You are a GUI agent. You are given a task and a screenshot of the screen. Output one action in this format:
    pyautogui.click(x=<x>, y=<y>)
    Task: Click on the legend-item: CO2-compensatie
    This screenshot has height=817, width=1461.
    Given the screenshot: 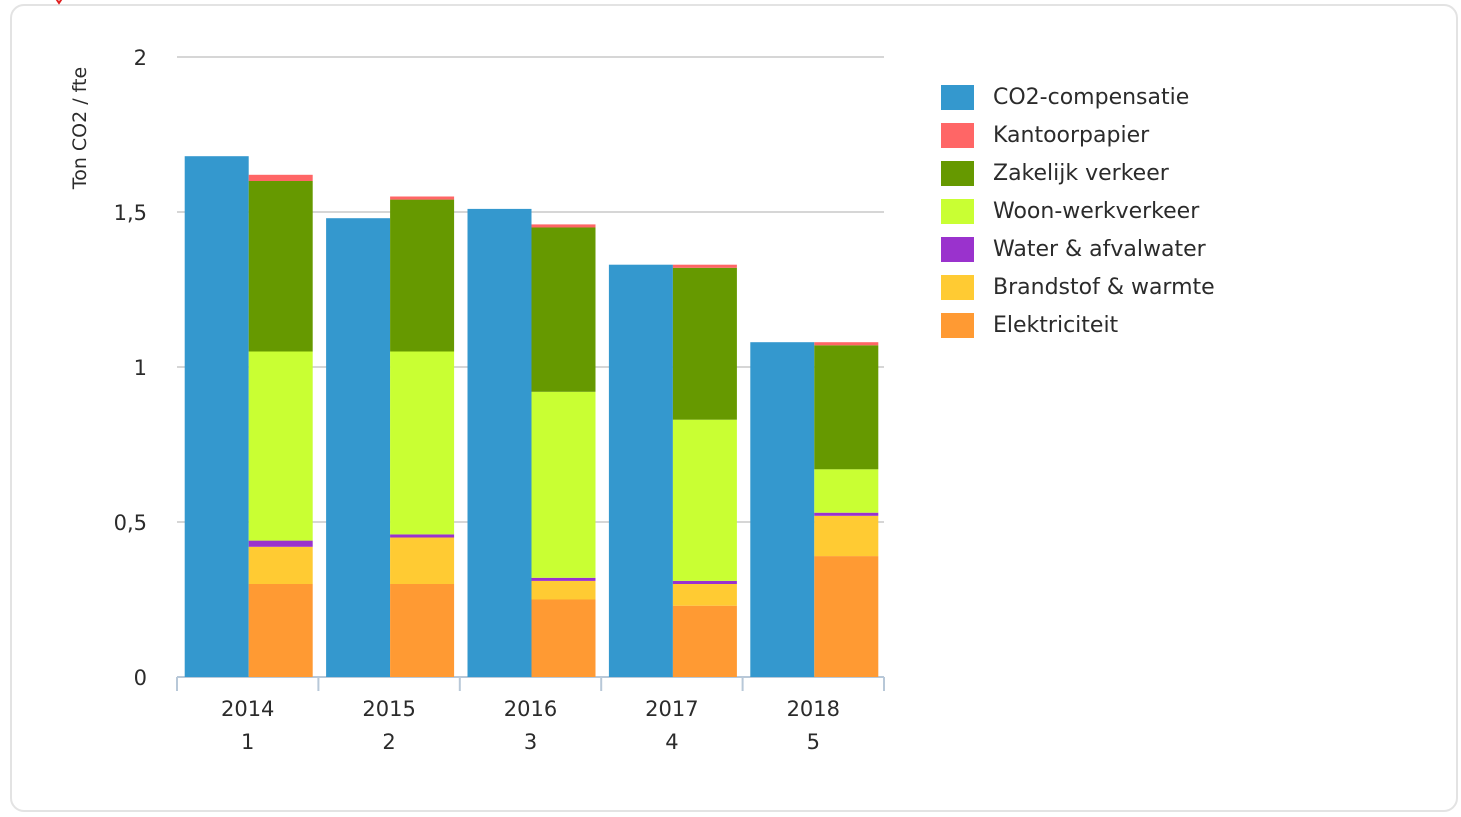 What is the action you would take?
    pyautogui.click(x=1078, y=97)
    